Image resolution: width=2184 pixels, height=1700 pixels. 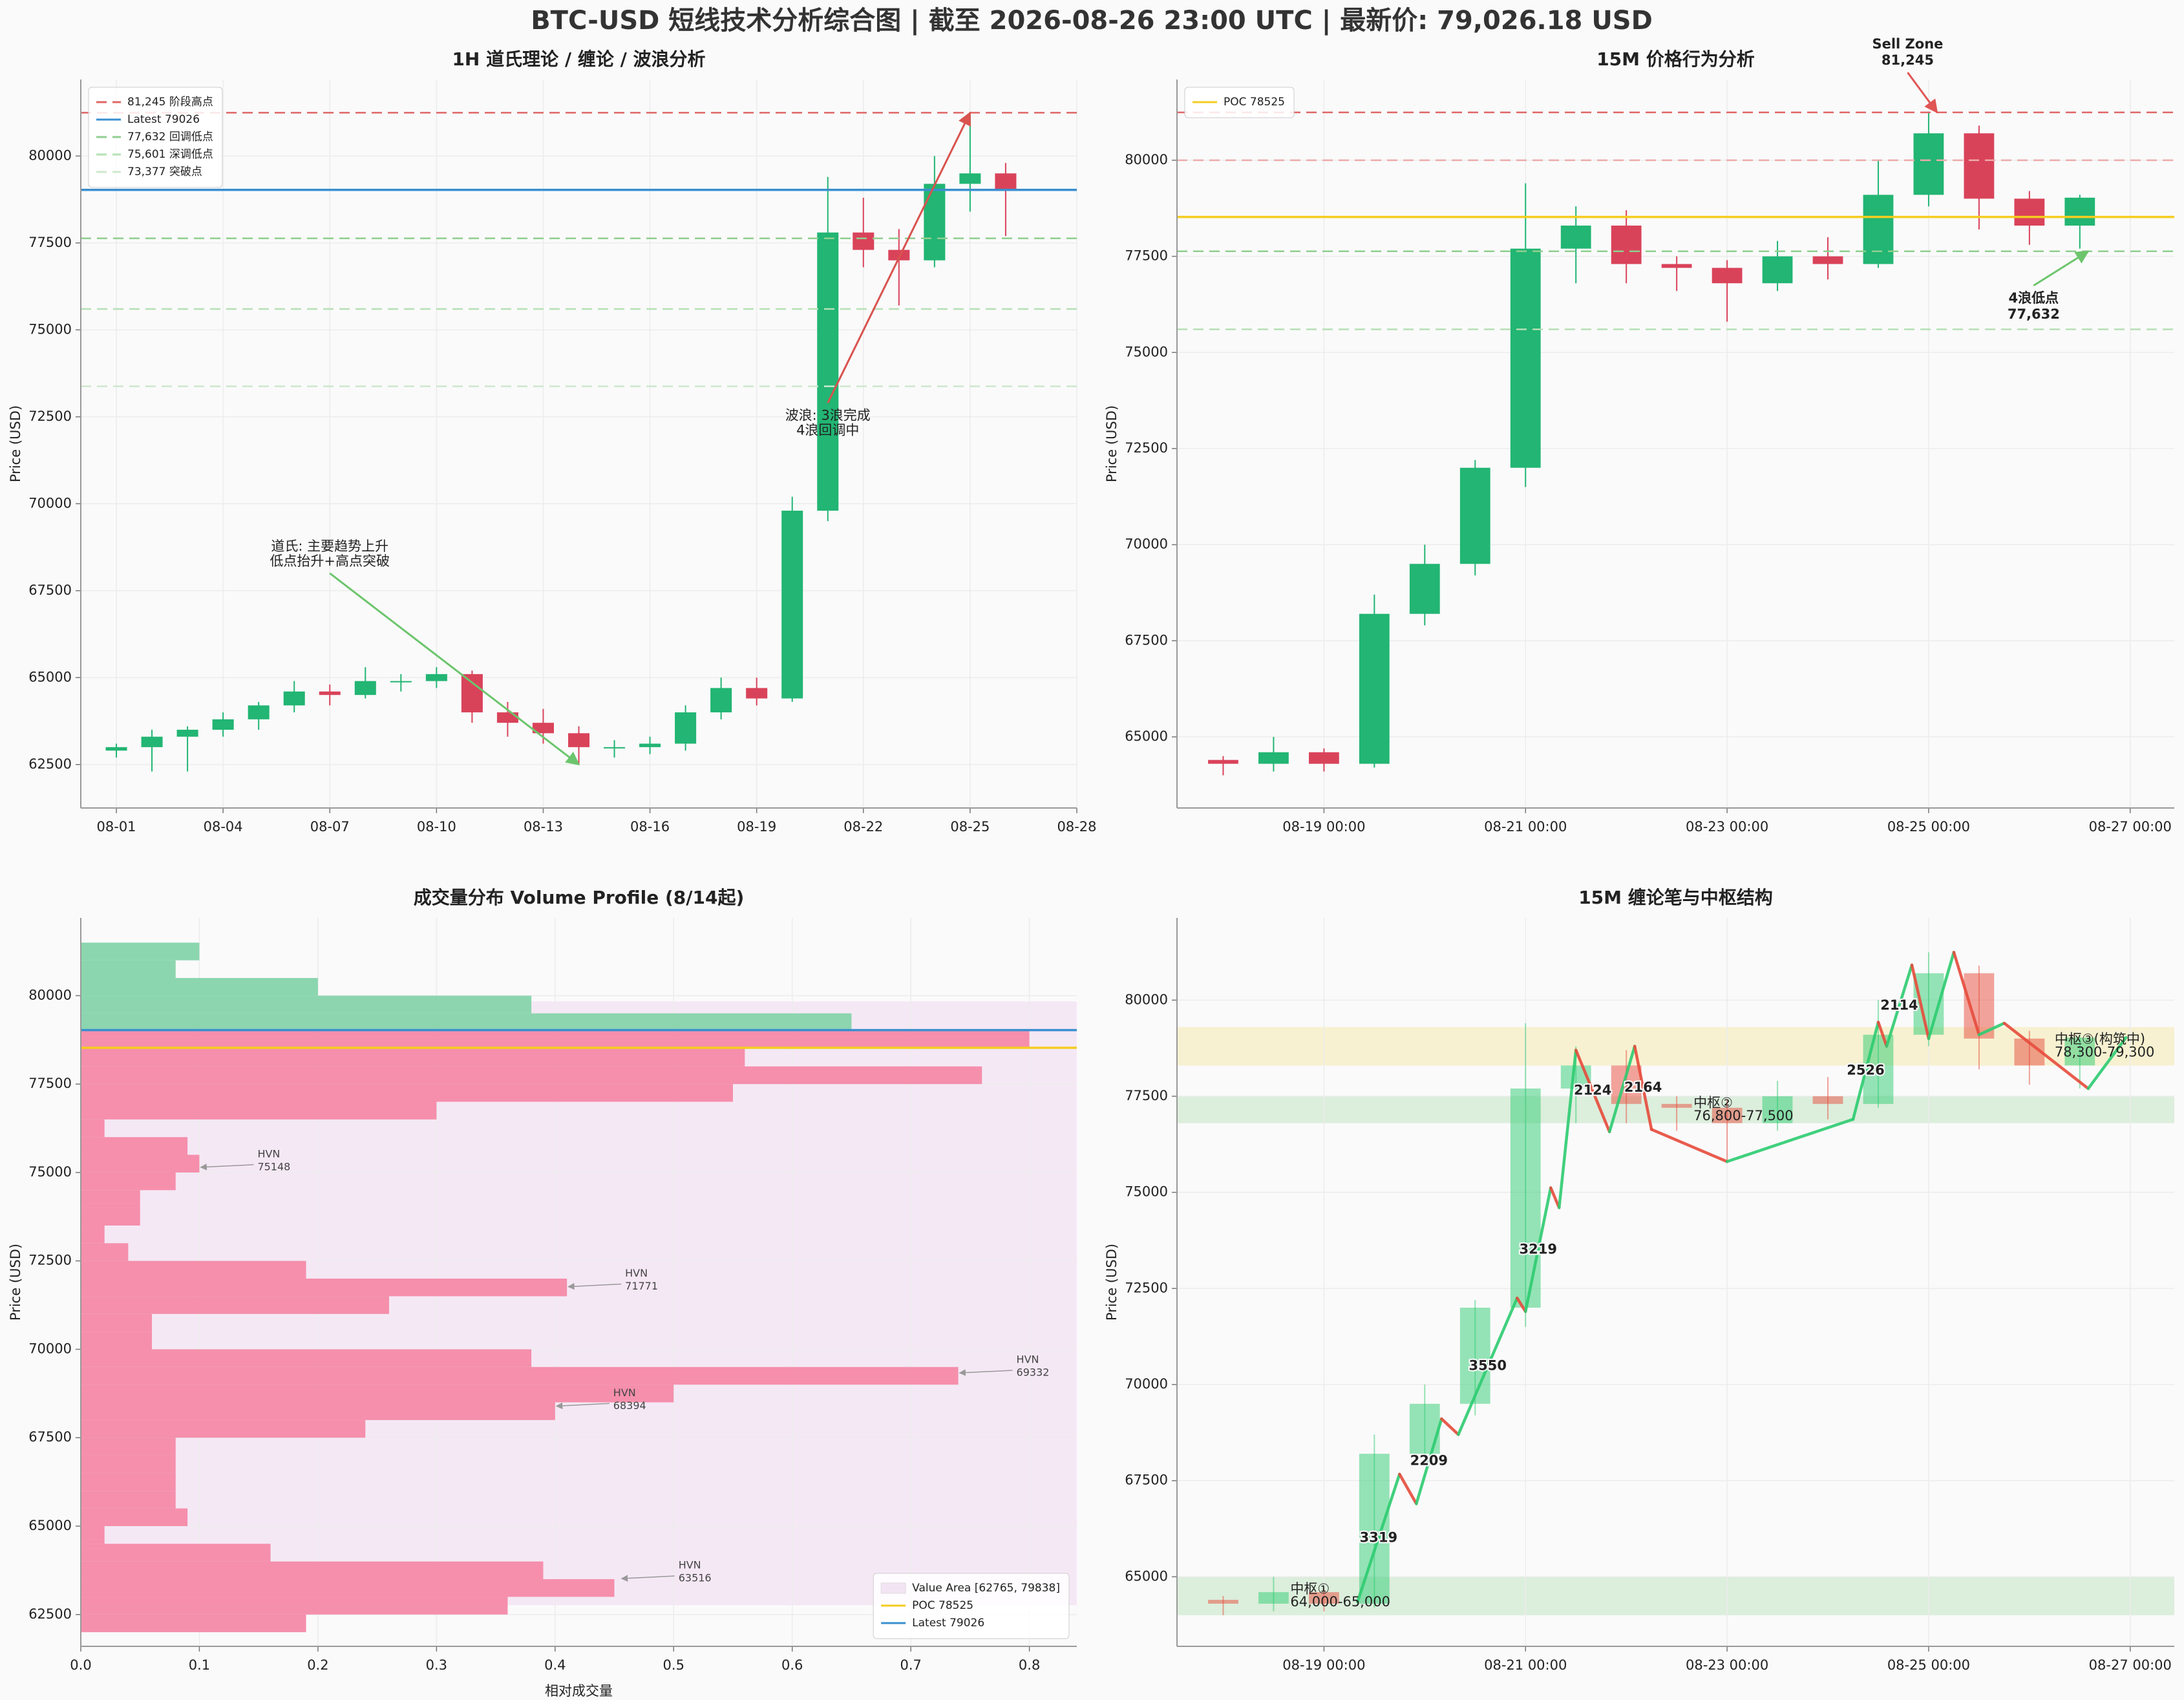 What do you see at coordinates (1907, 44) in the screenshot?
I see `annotation-text: Sell Zone` at bounding box center [1907, 44].